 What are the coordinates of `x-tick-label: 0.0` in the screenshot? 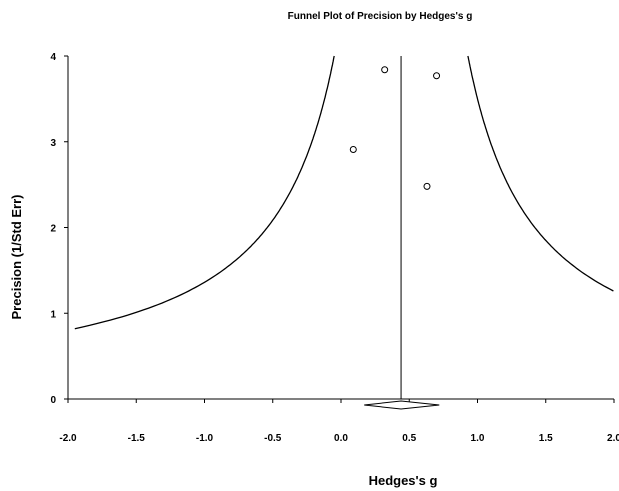 It's located at (341, 438).